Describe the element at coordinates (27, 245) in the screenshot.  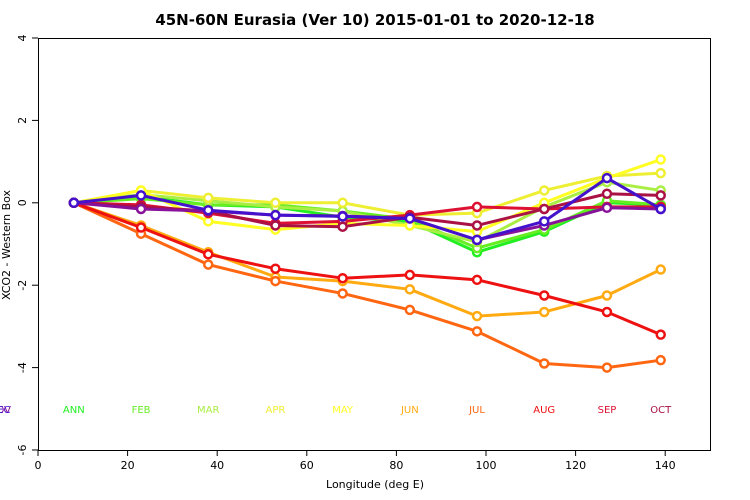
I see `y-axis: -6 -4 -2 0 2 4` at that location.